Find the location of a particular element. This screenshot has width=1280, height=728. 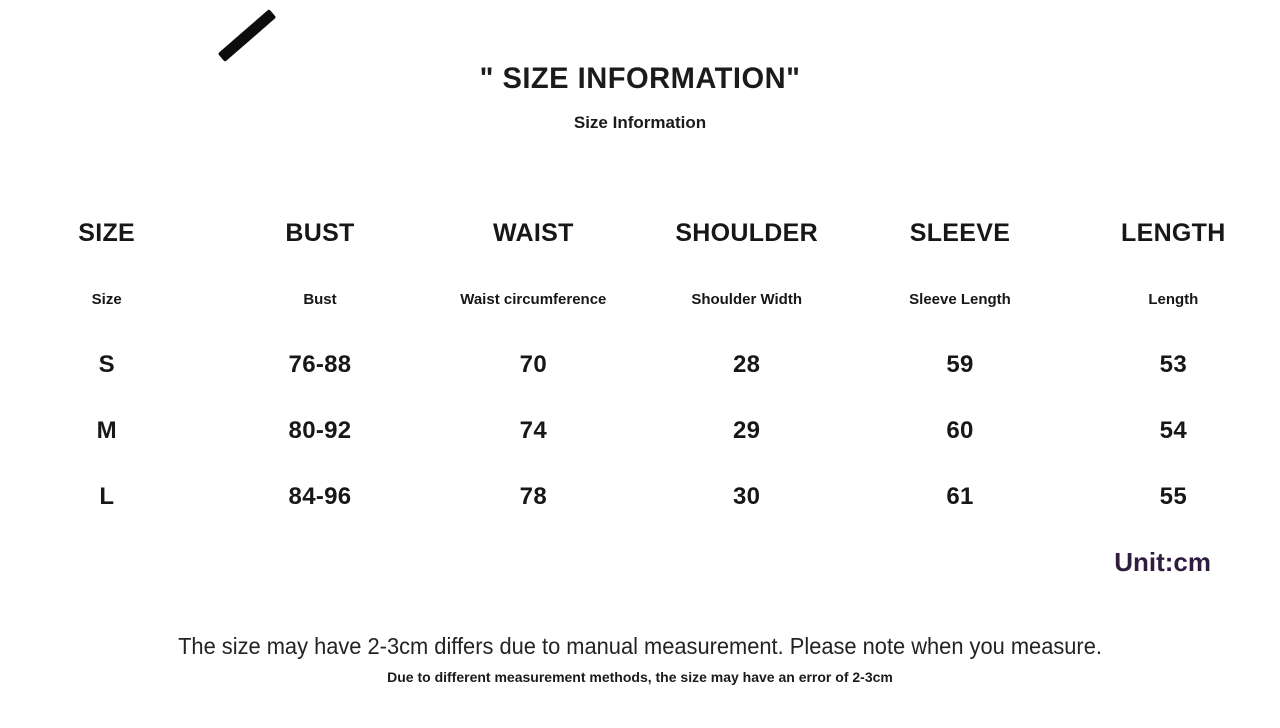

column-header-bust: BUST is located at coordinates (320, 232).